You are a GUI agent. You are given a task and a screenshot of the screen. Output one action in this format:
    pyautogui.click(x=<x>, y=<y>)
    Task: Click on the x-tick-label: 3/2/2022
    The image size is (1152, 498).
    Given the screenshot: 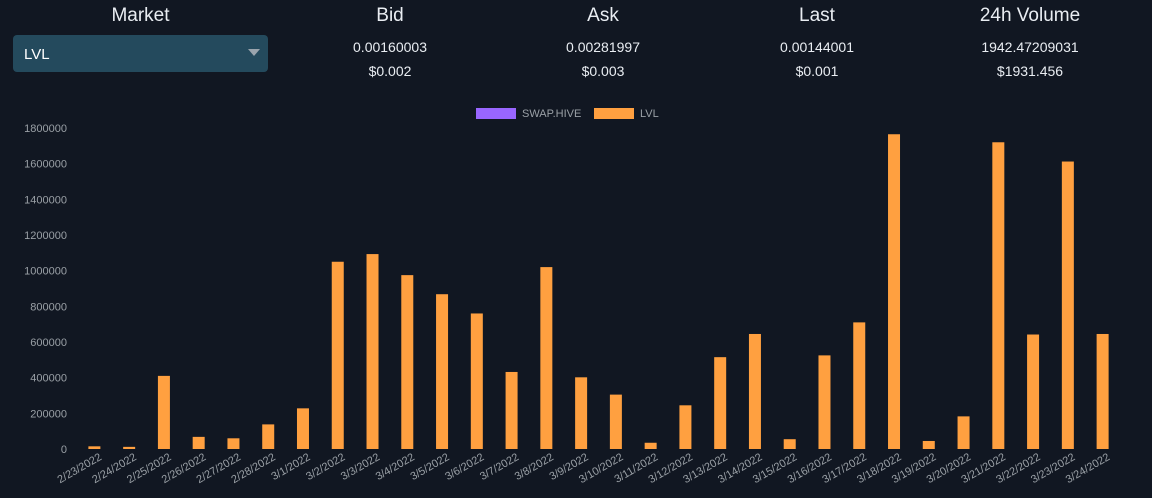 What is the action you would take?
    pyautogui.click(x=325, y=467)
    